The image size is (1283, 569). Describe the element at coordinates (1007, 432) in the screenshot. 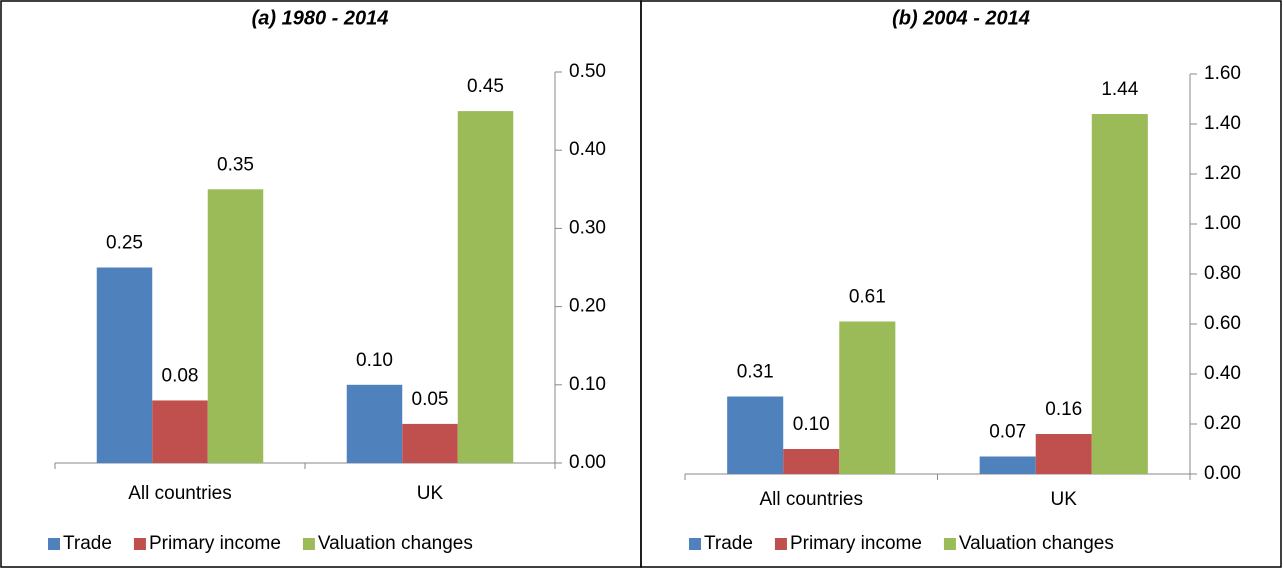

I see `data-label: 0.07` at that location.